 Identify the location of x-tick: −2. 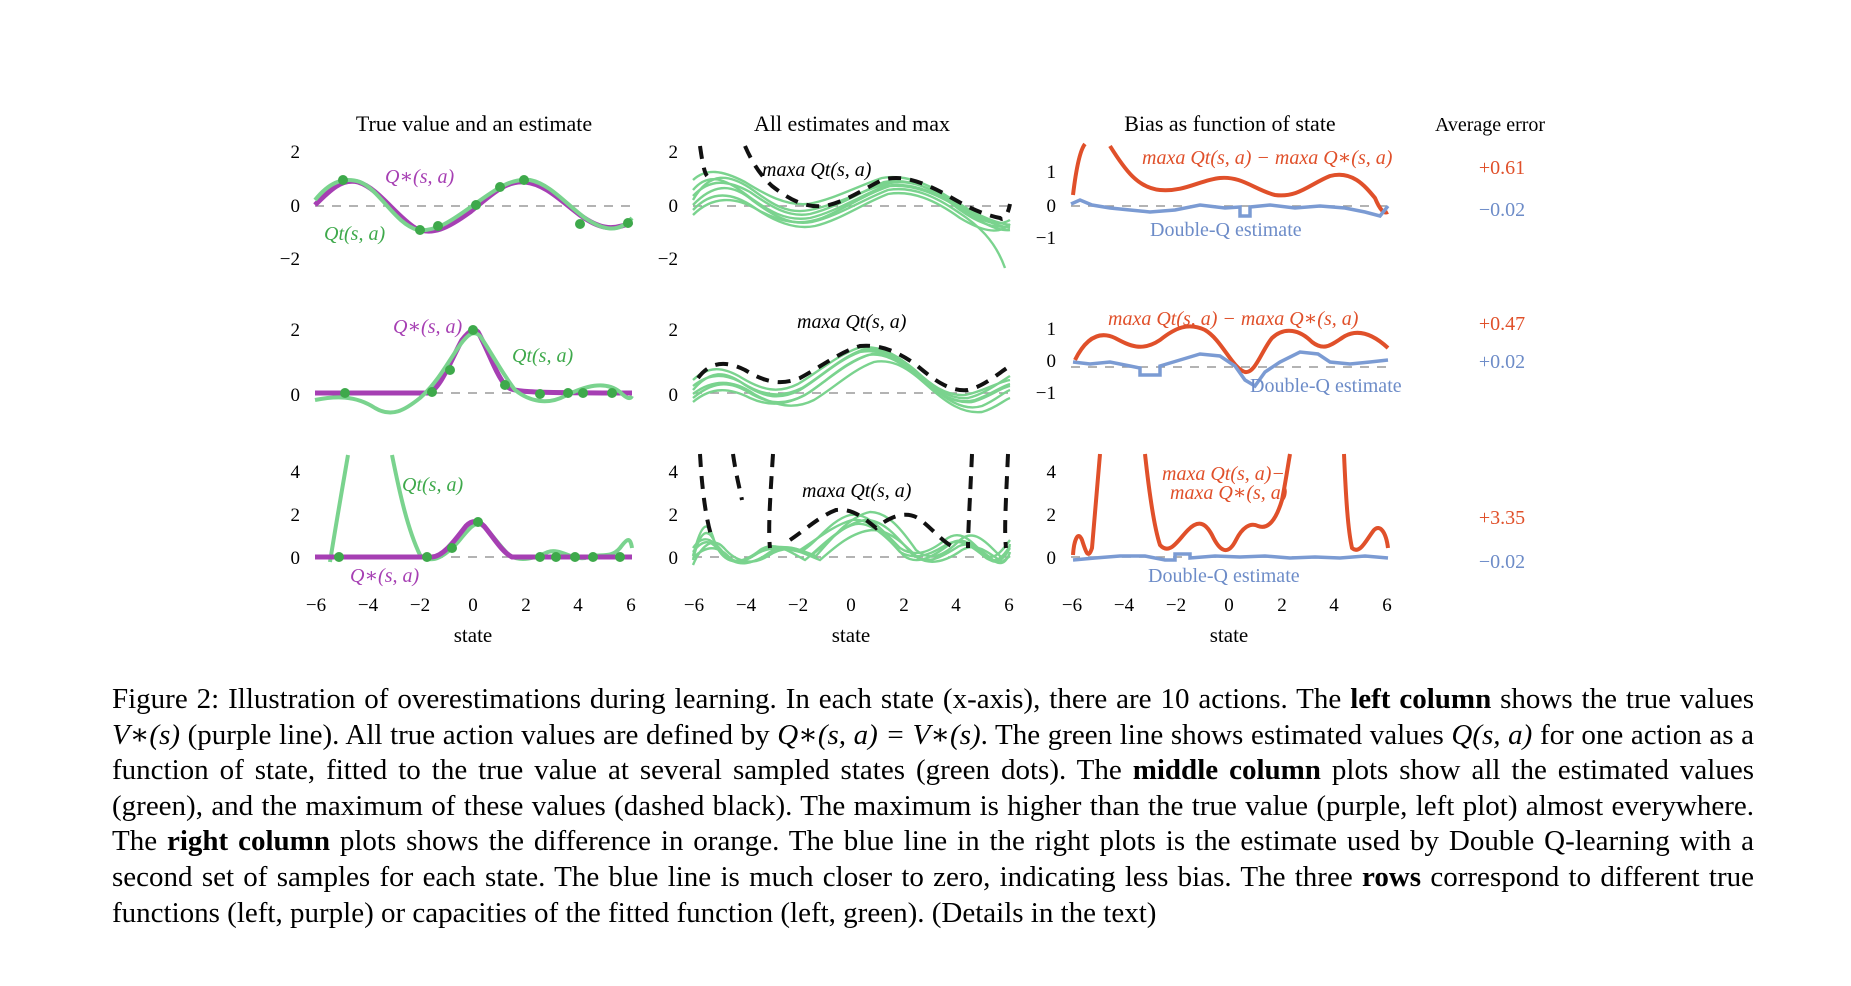
(1176, 605).